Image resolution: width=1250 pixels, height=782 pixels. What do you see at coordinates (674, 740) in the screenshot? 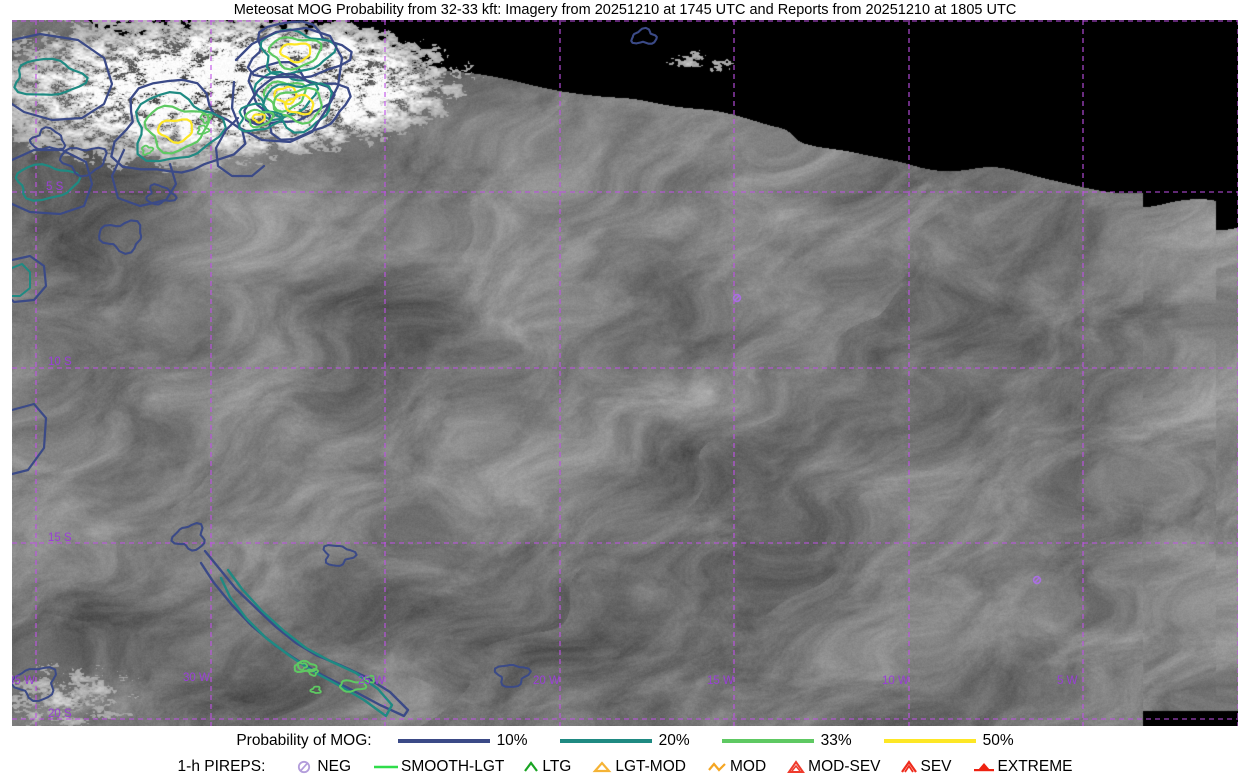
I see `probability-label-20: 20%` at bounding box center [674, 740].